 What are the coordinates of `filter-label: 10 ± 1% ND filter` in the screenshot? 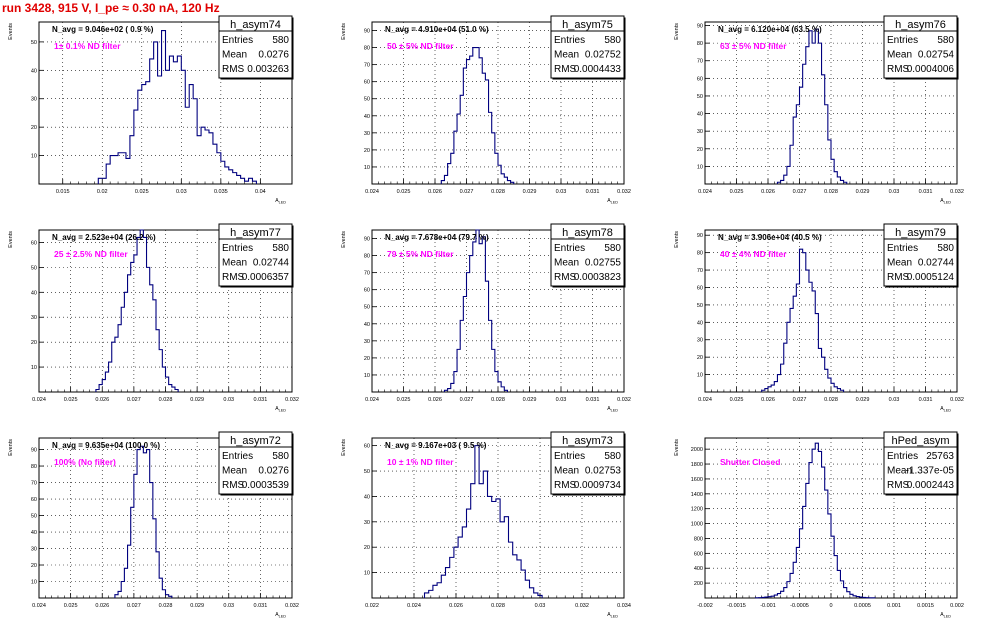 It's located at (420, 462).